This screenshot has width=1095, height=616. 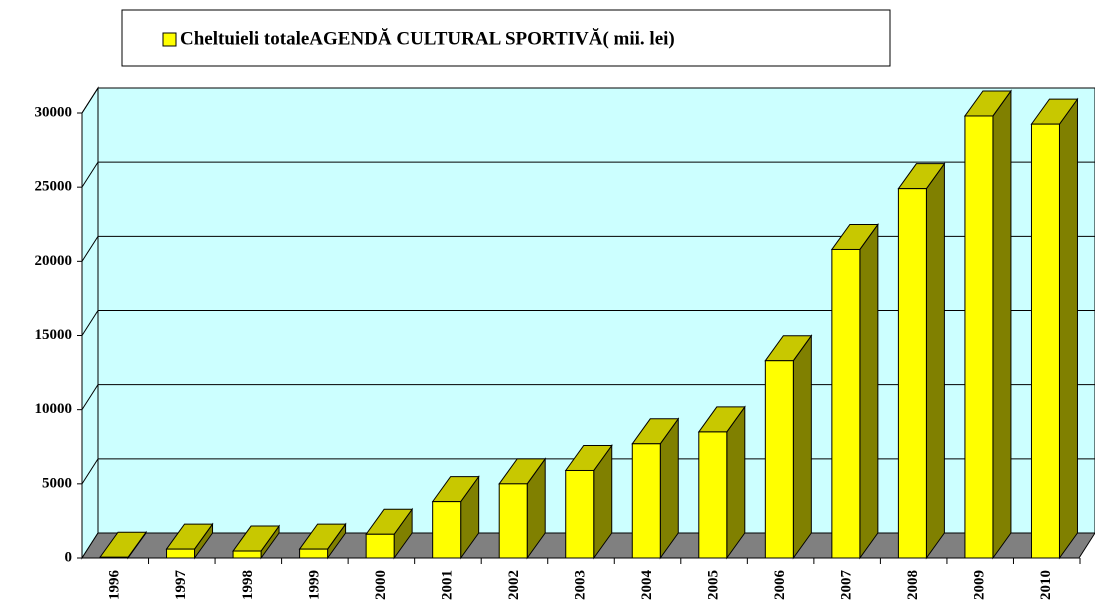 I want to click on x-tick-label: 1998, so click(x=248, y=585).